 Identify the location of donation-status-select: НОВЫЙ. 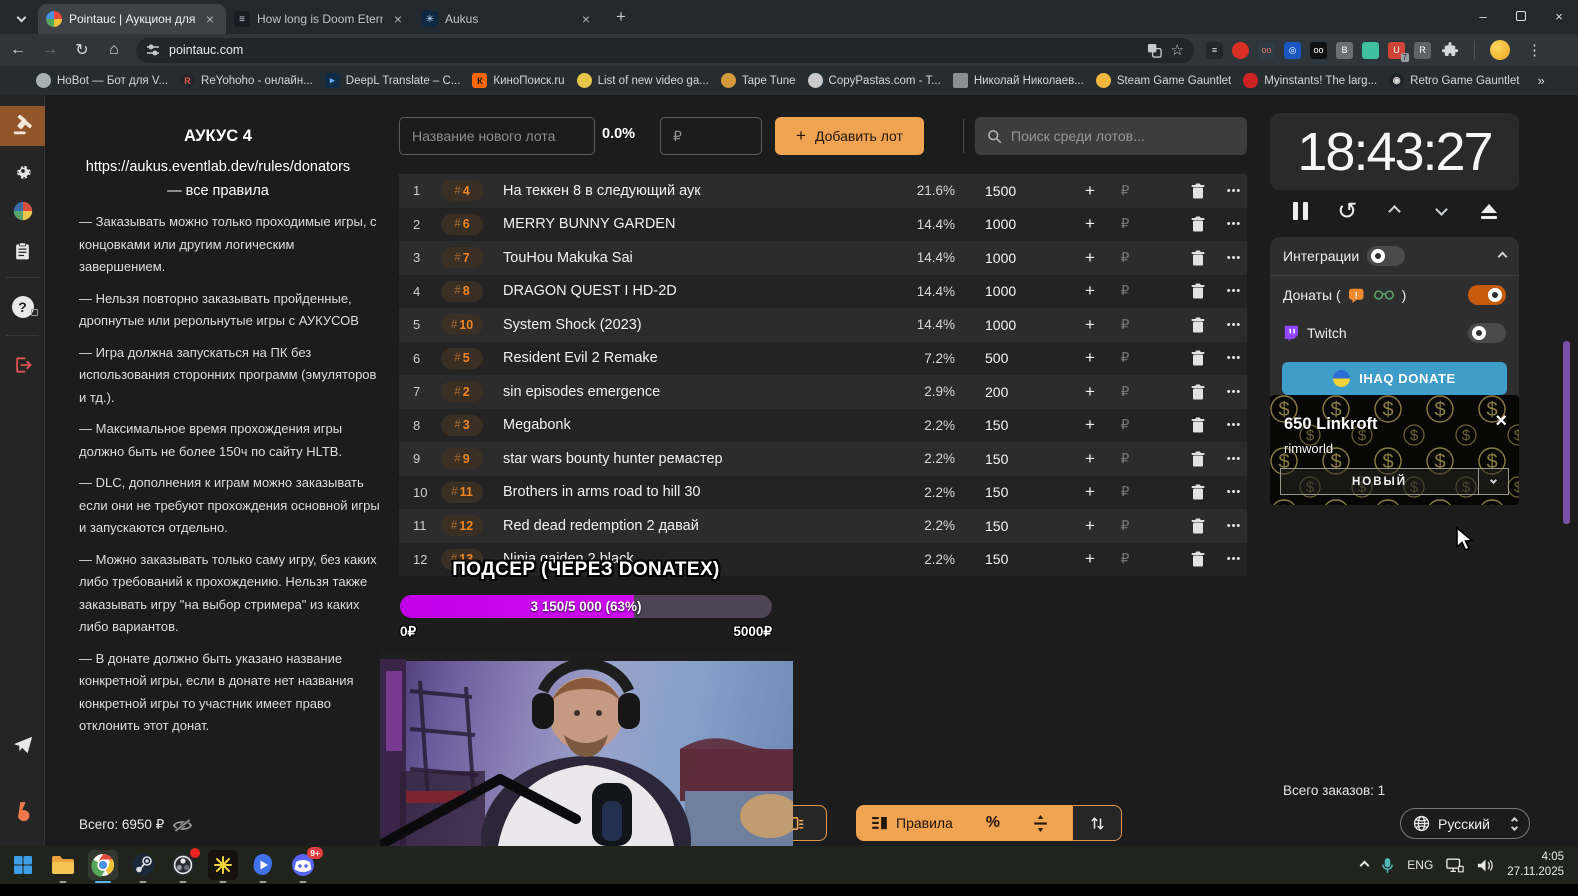
(1394, 481).